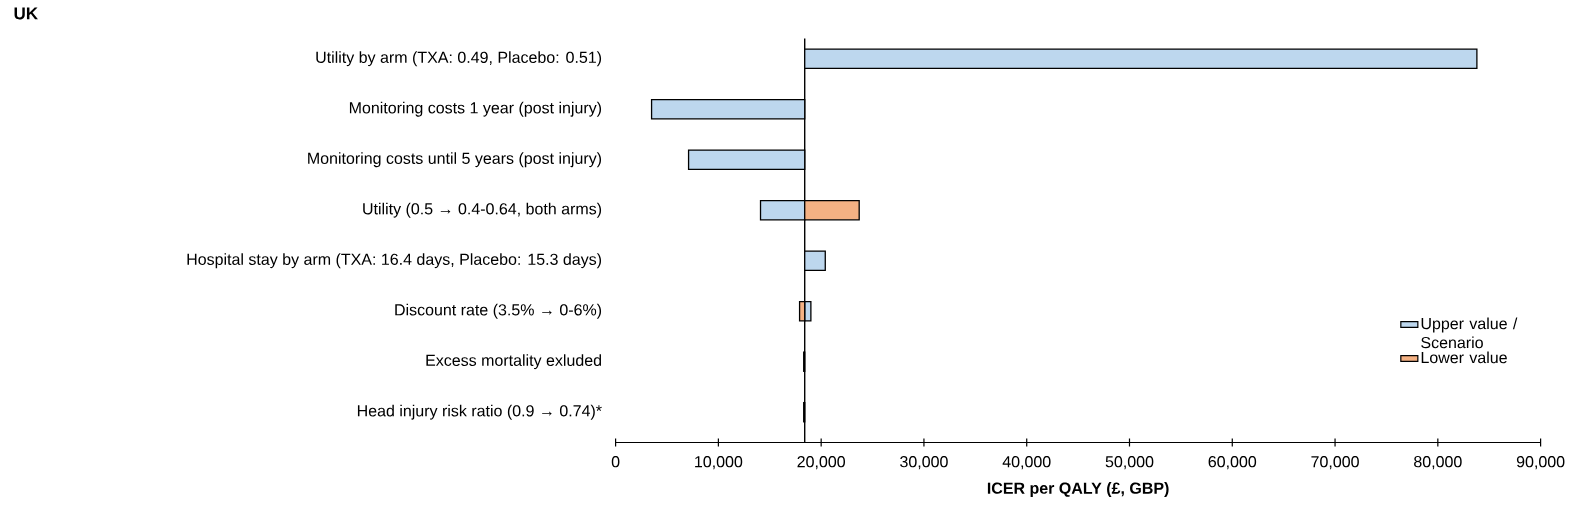 The height and width of the screenshot is (528, 1577). Describe the element at coordinates (455, 160) in the screenshot. I see `y-tick-label: Monitoring costs until 5 years (post injury)` at that location.